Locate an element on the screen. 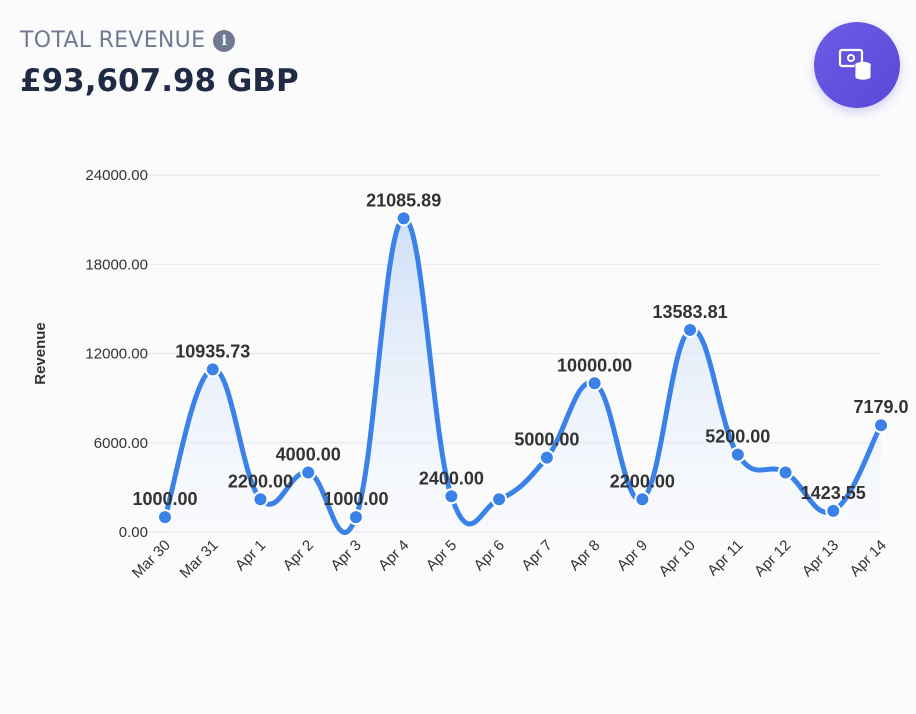 The height and width of the screenshot is (714, 916). coins-icon-graphic is located at coordinates (855, 64).